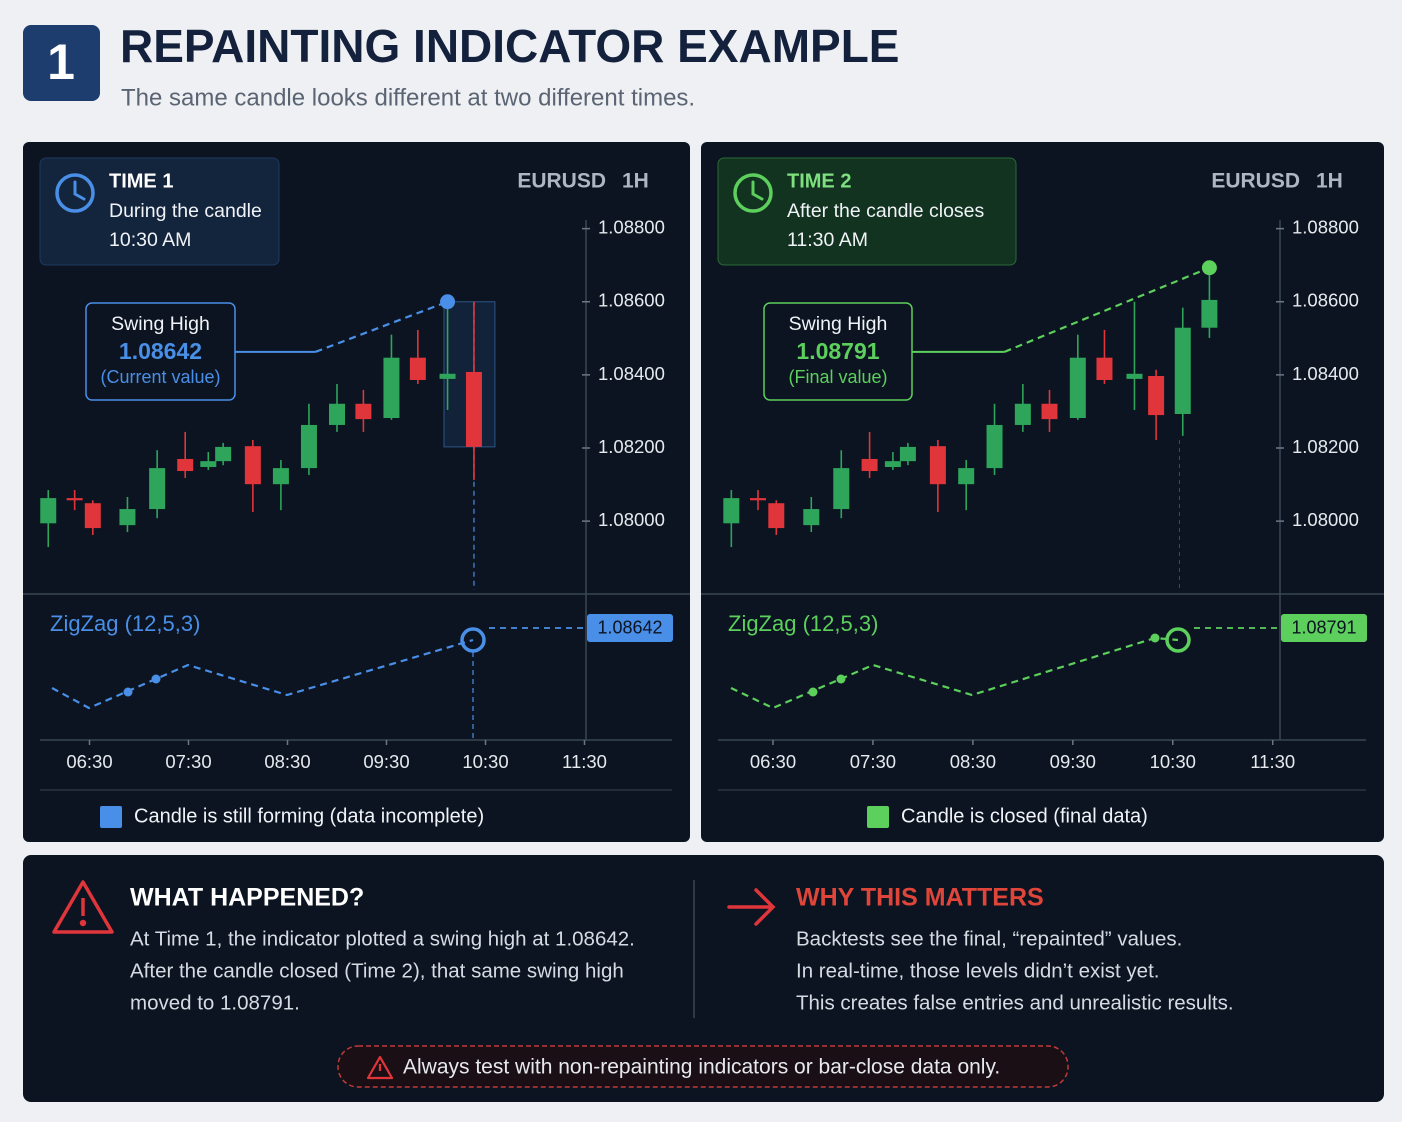 The image size is (1402, 1122). What do you see at coordinates (83, 907) in the screenshot?
I see `warning-icon` at bounding box center [83, 907].